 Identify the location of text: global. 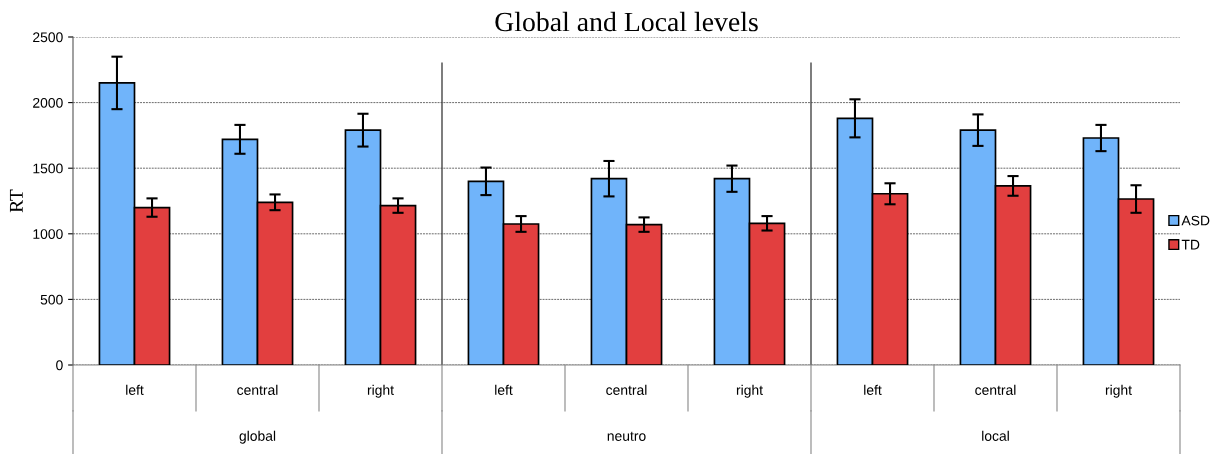
(257, 437).